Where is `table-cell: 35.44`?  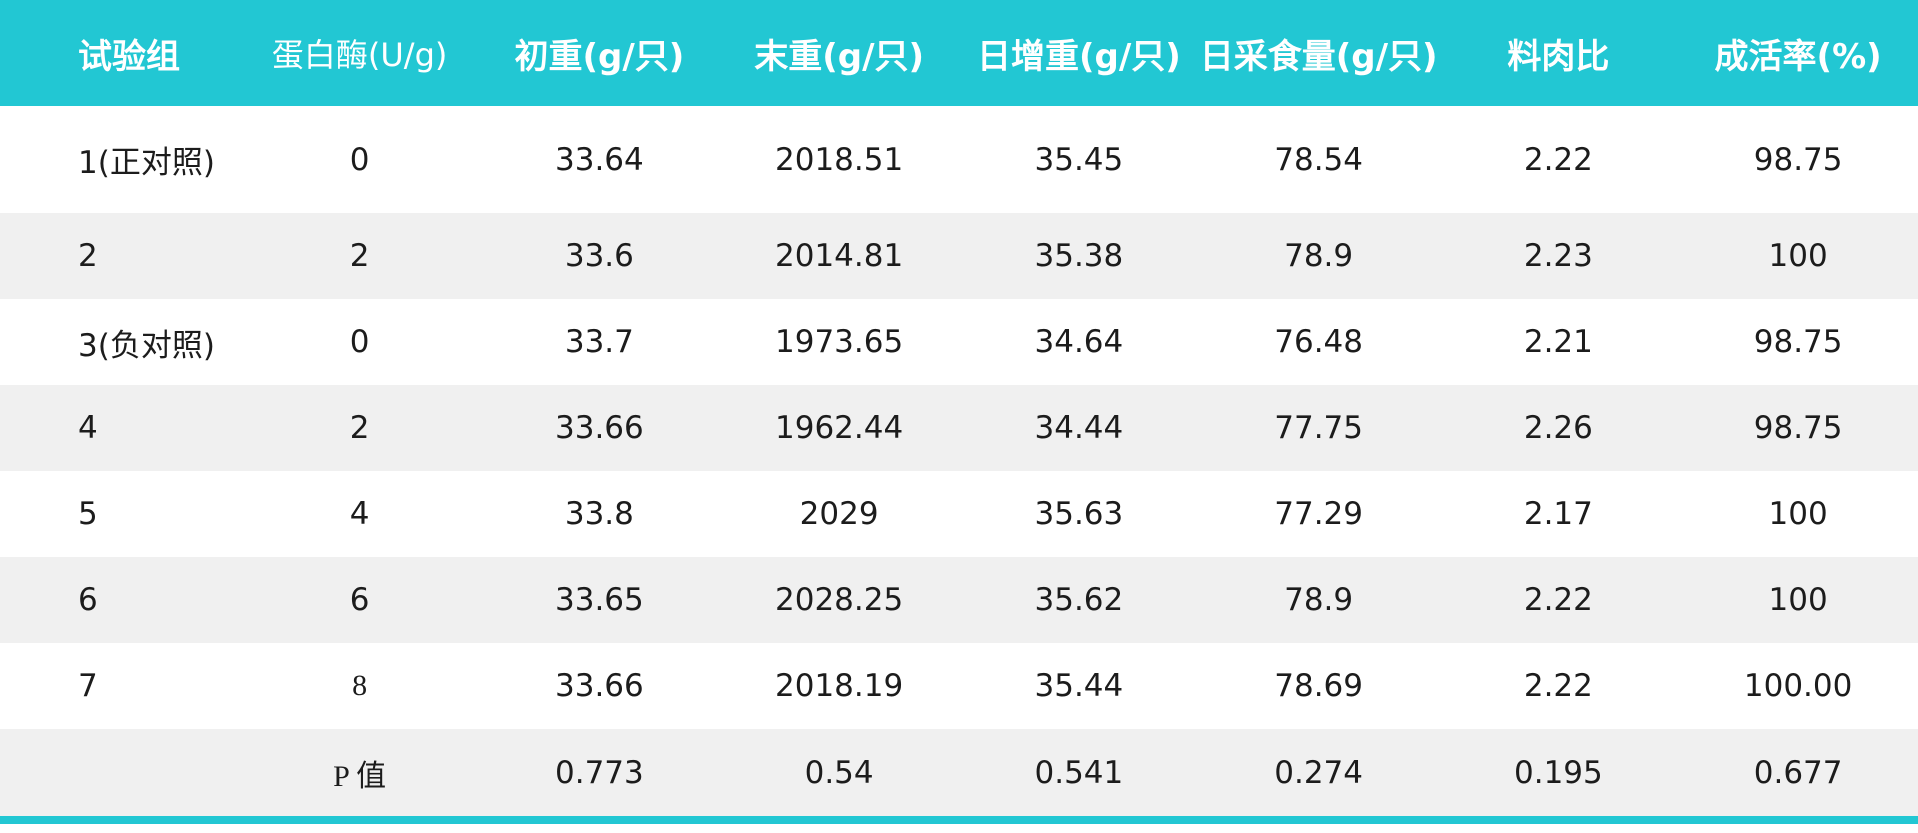 table-cell: 35.44 is located at coordinates (1079, 686).